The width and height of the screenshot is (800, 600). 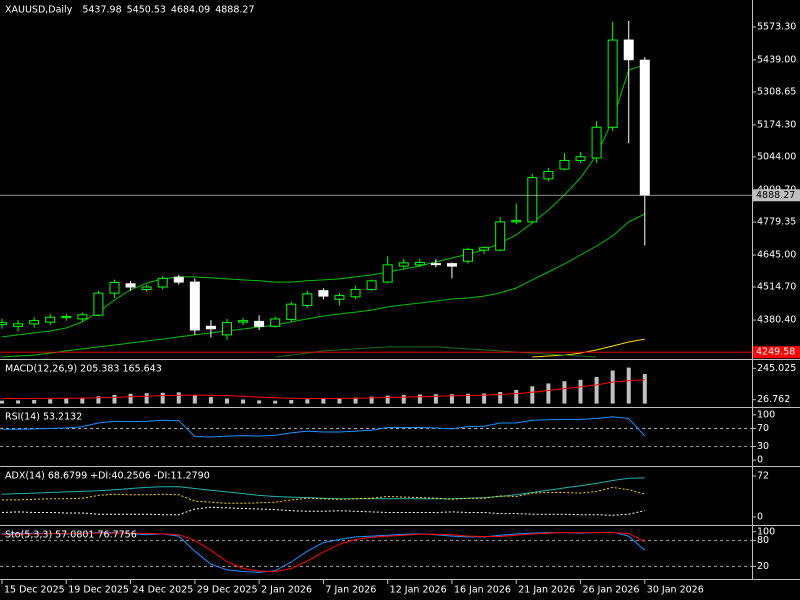 I want to click on pane-title: RSI(14) 53.2132, so click(x=43, y=417).